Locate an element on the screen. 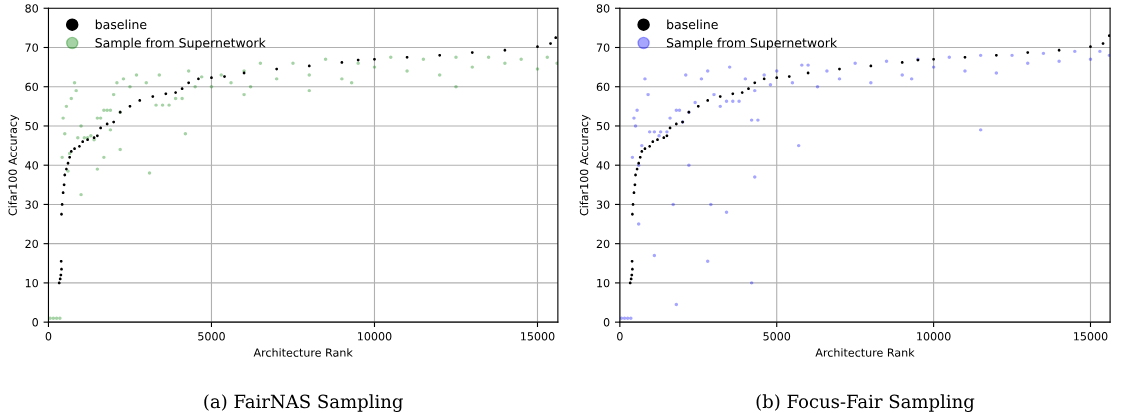 The height and width of the screenshot is (413, 1127). text: (a) FairNAS Sampling is located at coordinates (303, 403).